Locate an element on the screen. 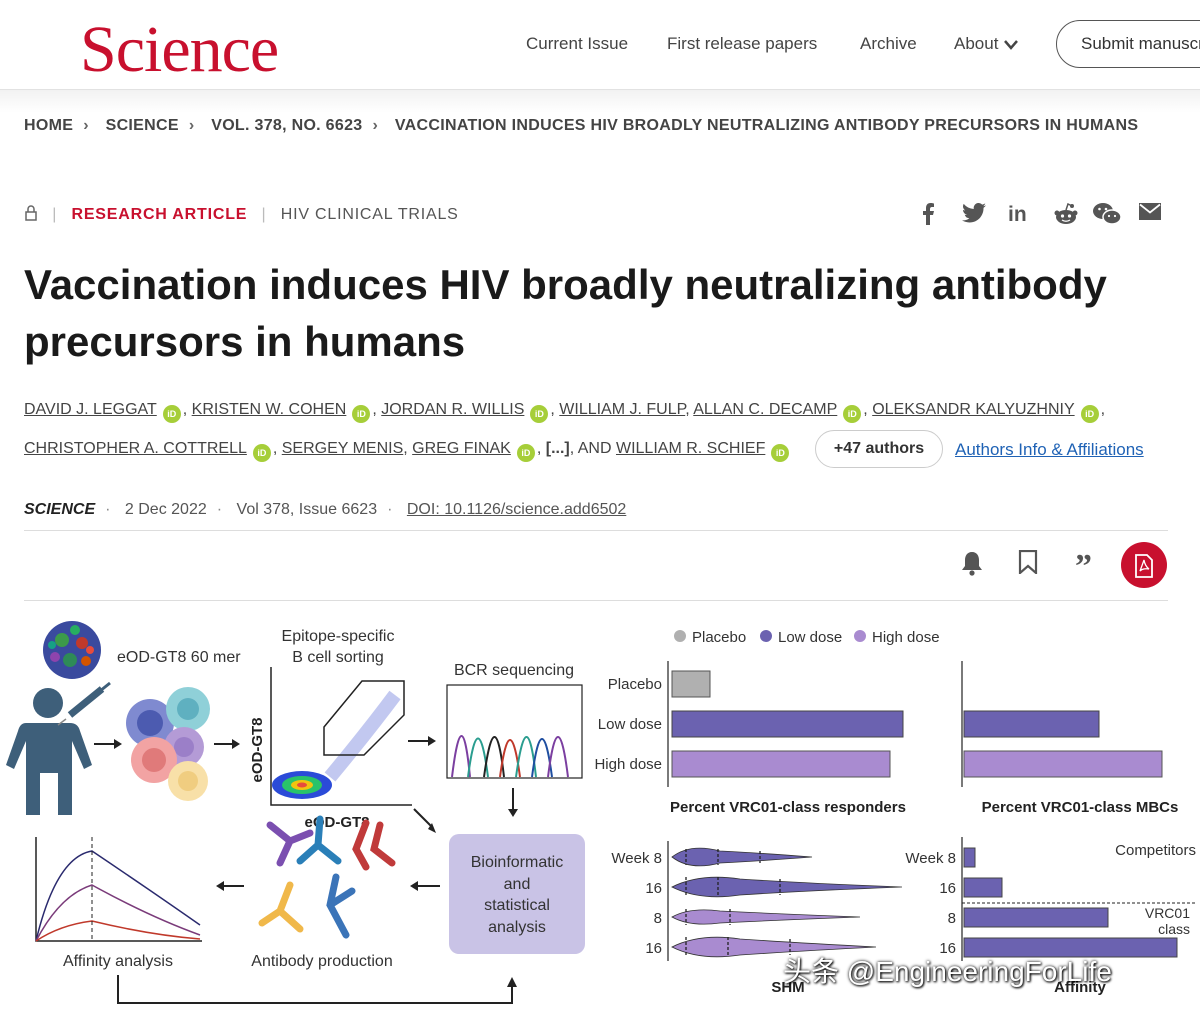 The height and width of the screenshot is (1011, 1200). doi-link: DOI: 10.1126/science.add6502 is located at coordinates (516, 509).